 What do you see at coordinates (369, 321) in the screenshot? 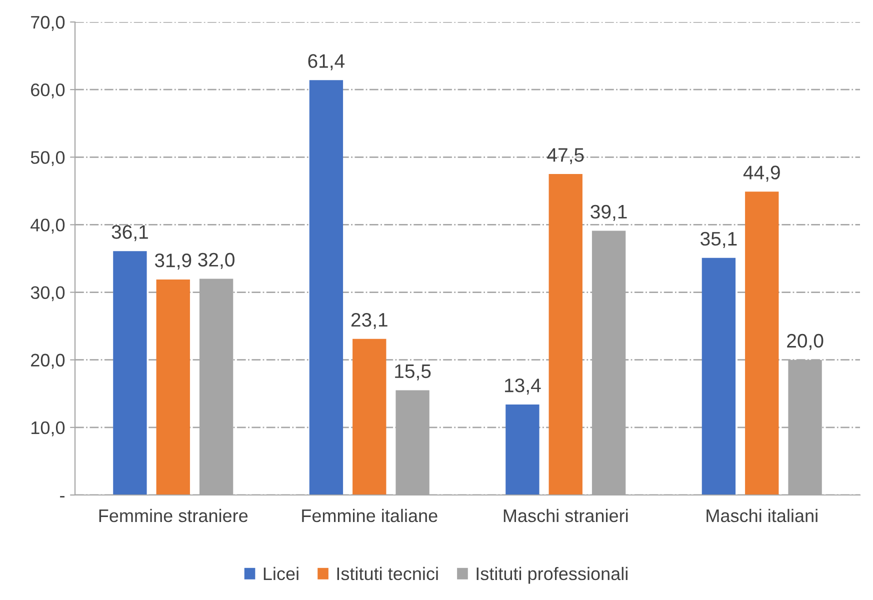
I see `data-label: 23,1` at bounding box center [369, 321].